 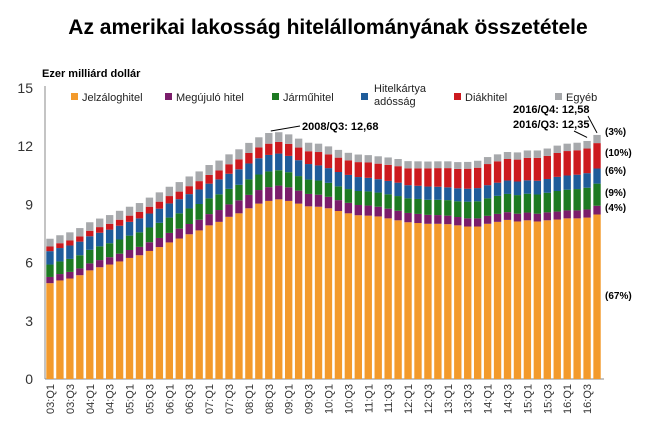 I want to click on bar-2-15-Q1, so click(x=527, y=216).